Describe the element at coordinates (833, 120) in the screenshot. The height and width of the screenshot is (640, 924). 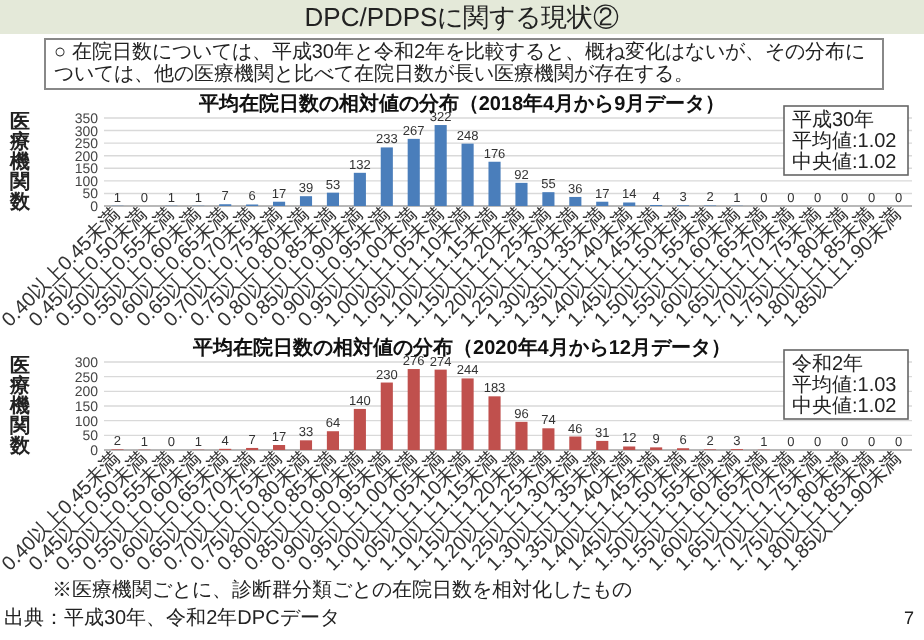
I see `annotation: 平成30年` at that location.